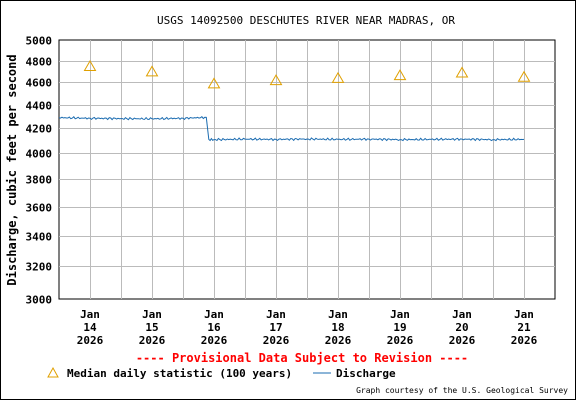  Describe the element at coordinates (399, 327) in the screenshot. I see `x-tick-label: 19` at that location.